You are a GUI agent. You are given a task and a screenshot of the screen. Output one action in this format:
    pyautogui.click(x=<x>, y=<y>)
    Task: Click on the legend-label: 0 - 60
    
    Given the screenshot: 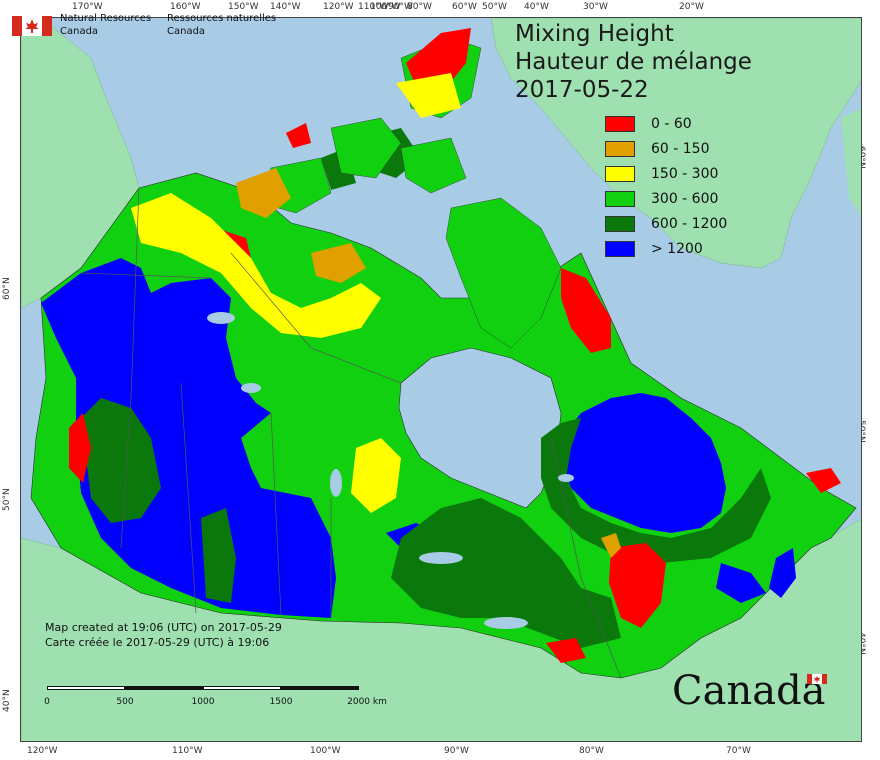 What is the action you would take?
    pyautogui.click(x=671, y=124)
    